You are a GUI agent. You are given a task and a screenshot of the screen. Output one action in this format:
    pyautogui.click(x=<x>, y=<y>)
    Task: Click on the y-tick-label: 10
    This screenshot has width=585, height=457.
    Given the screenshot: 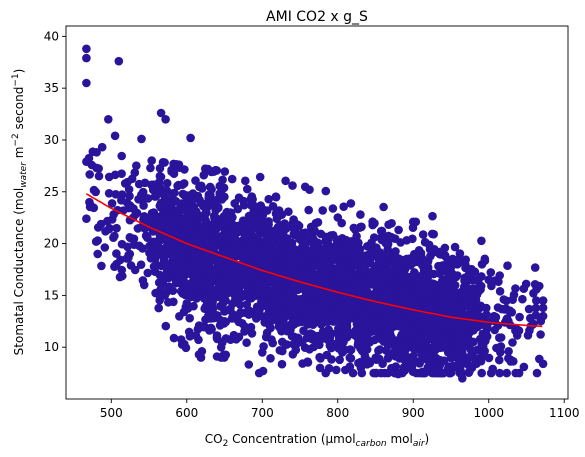 What is the action you would take?
    pyautogui.click(x=51, y=347)
    